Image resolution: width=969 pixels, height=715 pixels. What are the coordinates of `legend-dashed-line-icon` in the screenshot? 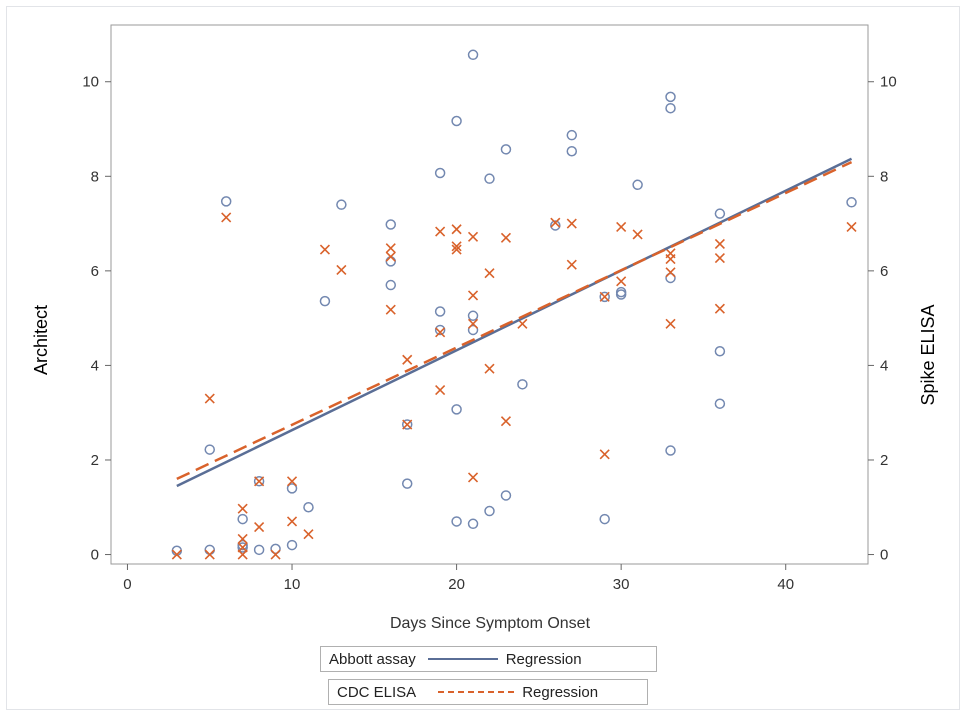 It's located at (476, 692).